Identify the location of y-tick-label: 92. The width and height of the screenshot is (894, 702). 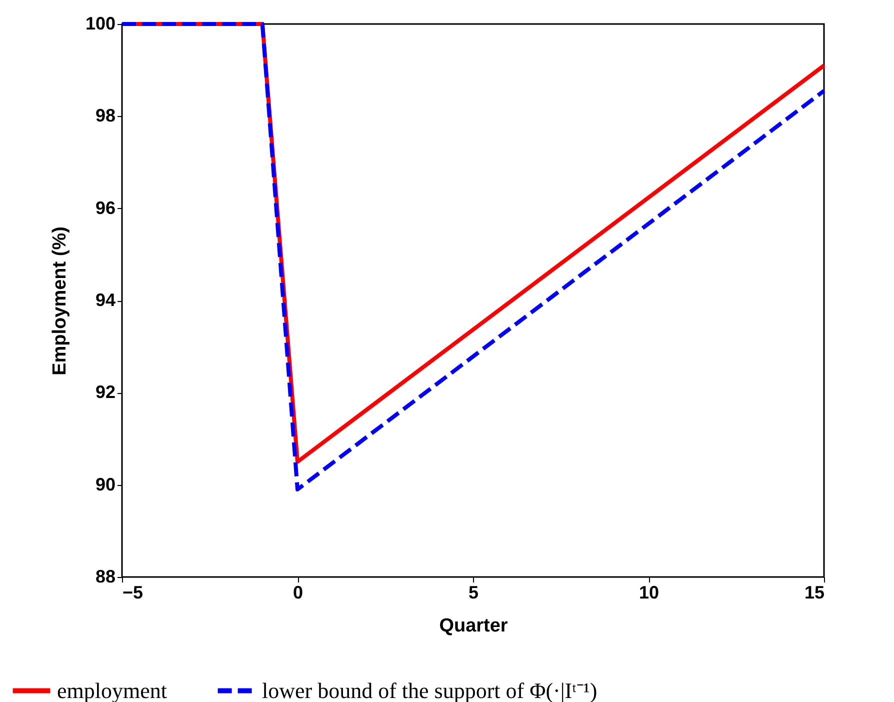
(105, 392).